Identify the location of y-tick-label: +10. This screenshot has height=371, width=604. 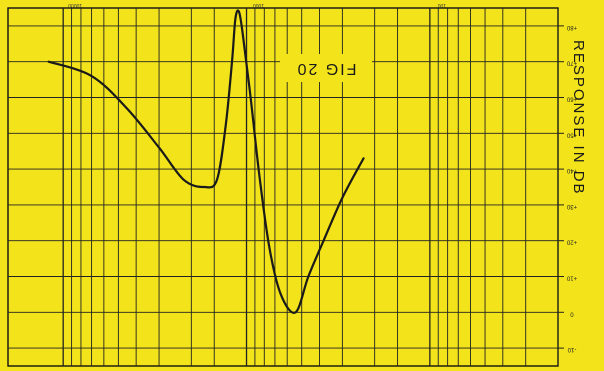
(571, 278).